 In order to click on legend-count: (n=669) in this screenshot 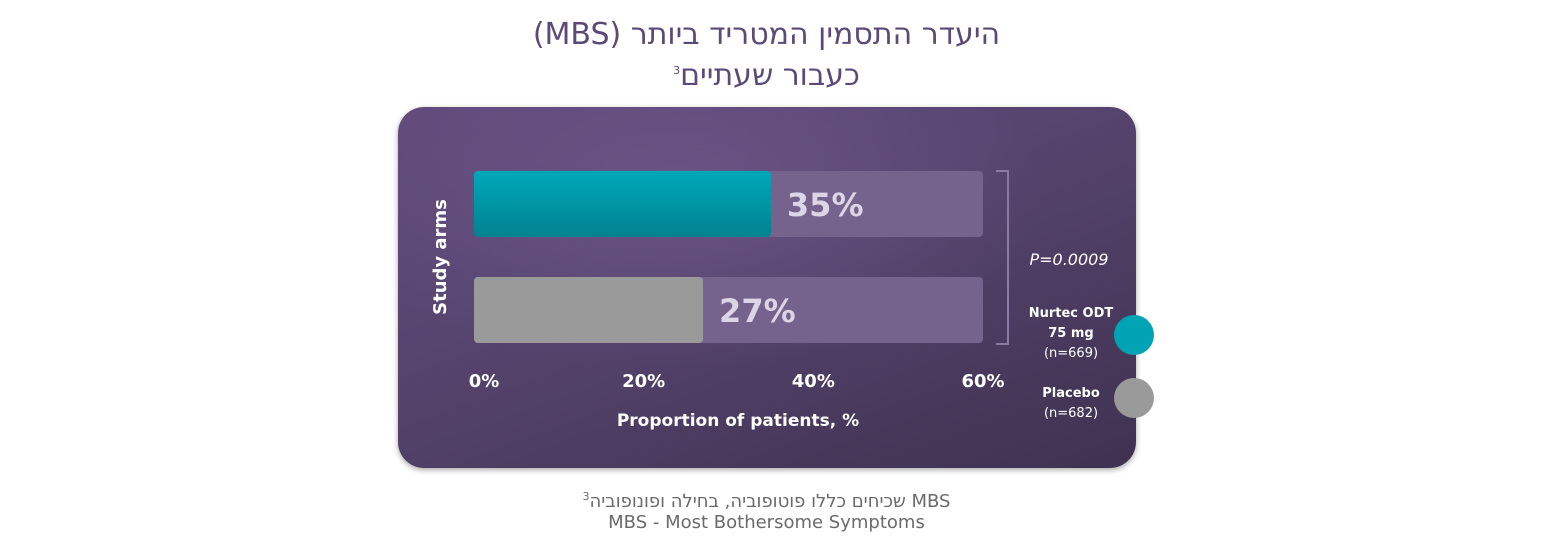, I will do `click(1071, 353)`.